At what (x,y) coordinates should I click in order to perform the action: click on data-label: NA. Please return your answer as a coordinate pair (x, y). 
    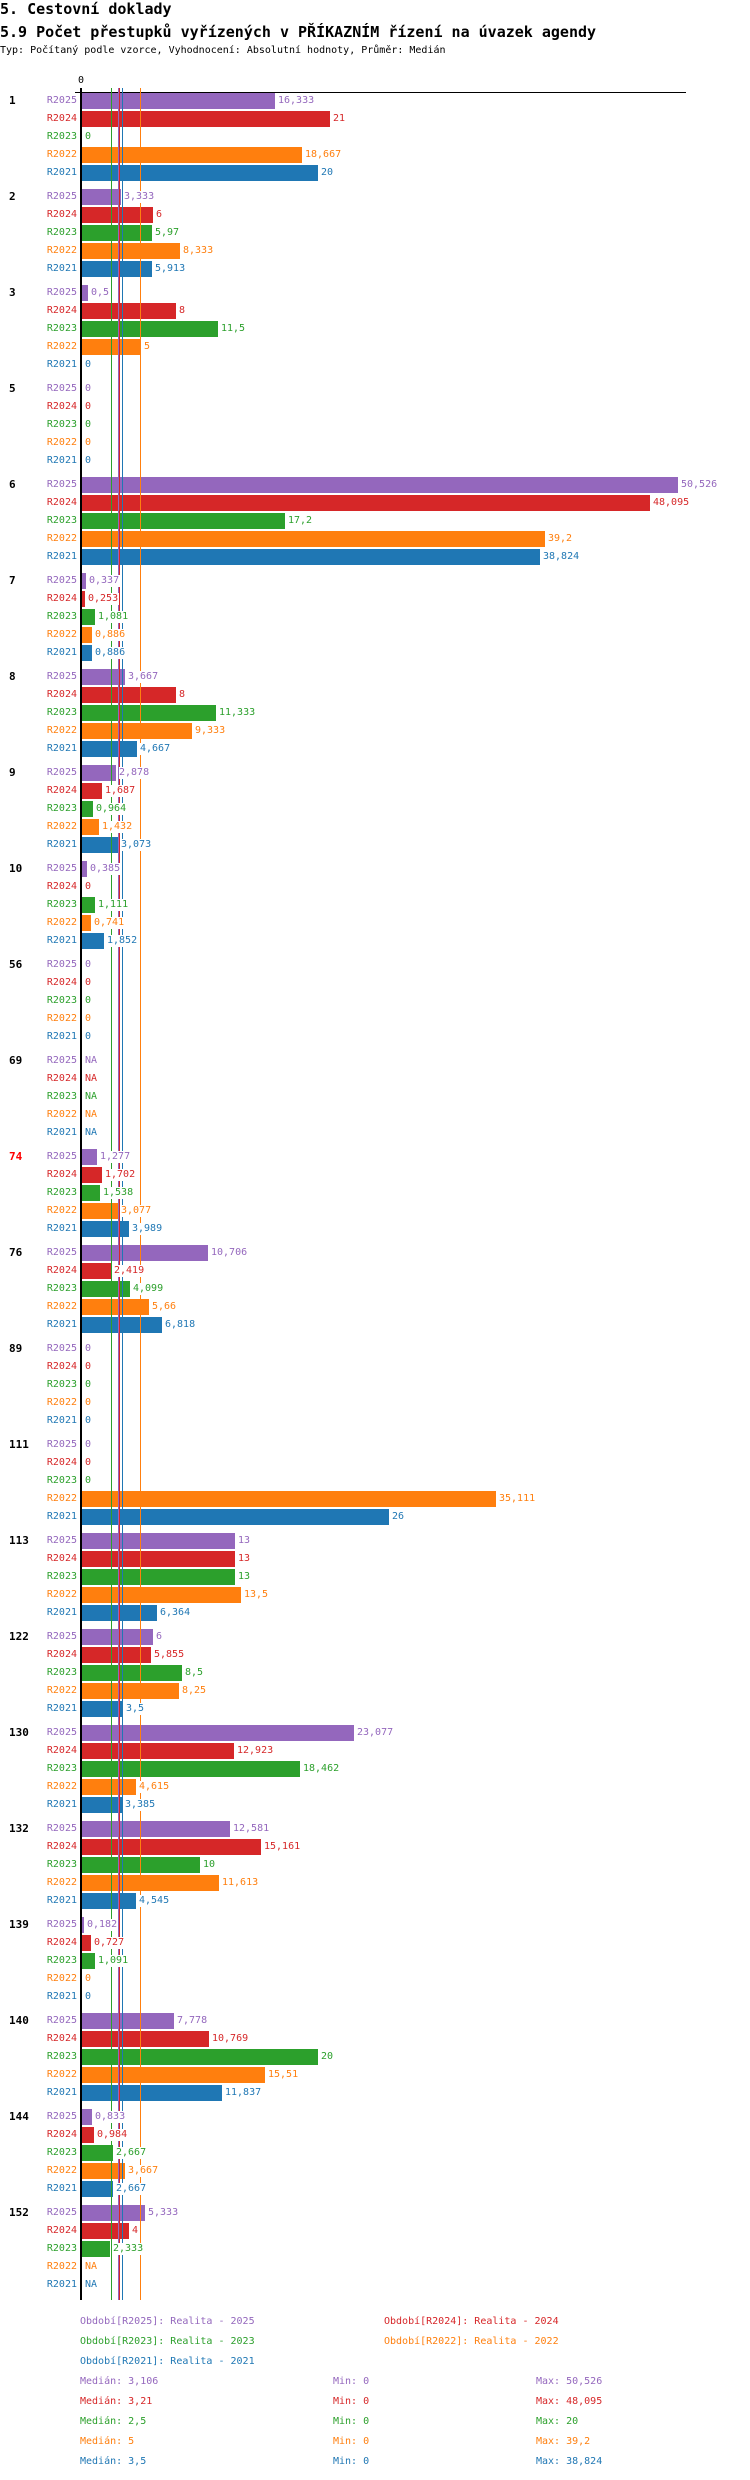
    Looking at the image, I should click on (92, 1133).